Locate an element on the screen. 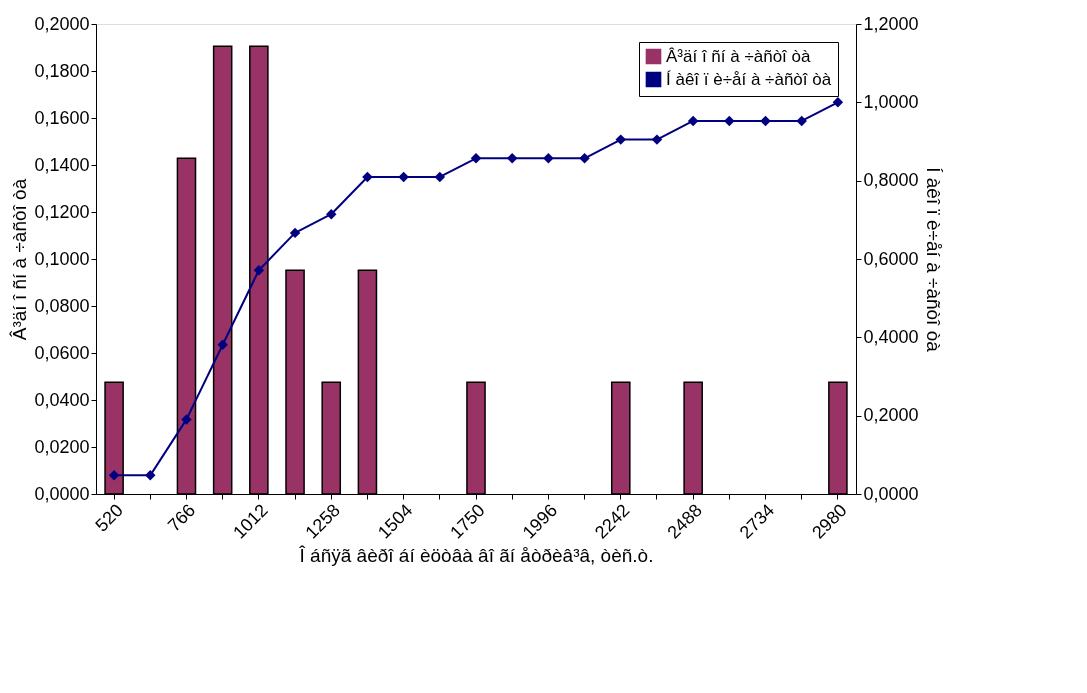  y2-tick-label: 0,8000 is located at coordinates (891, 180).